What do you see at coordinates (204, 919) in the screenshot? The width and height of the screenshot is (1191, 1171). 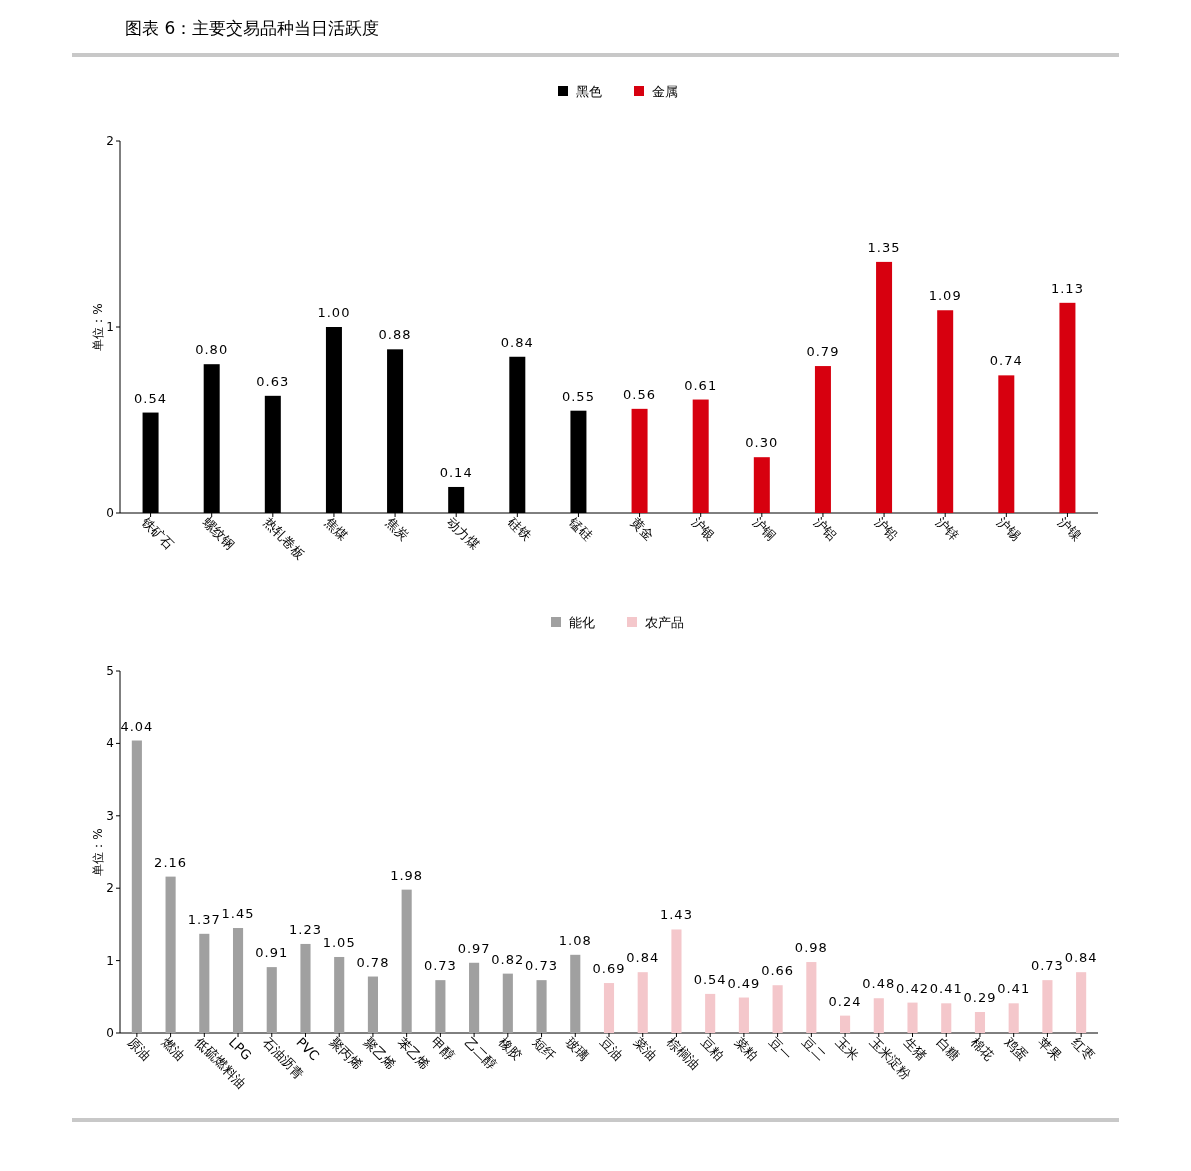 I see `data-label: 1.37` at bounding box center [204, 919].